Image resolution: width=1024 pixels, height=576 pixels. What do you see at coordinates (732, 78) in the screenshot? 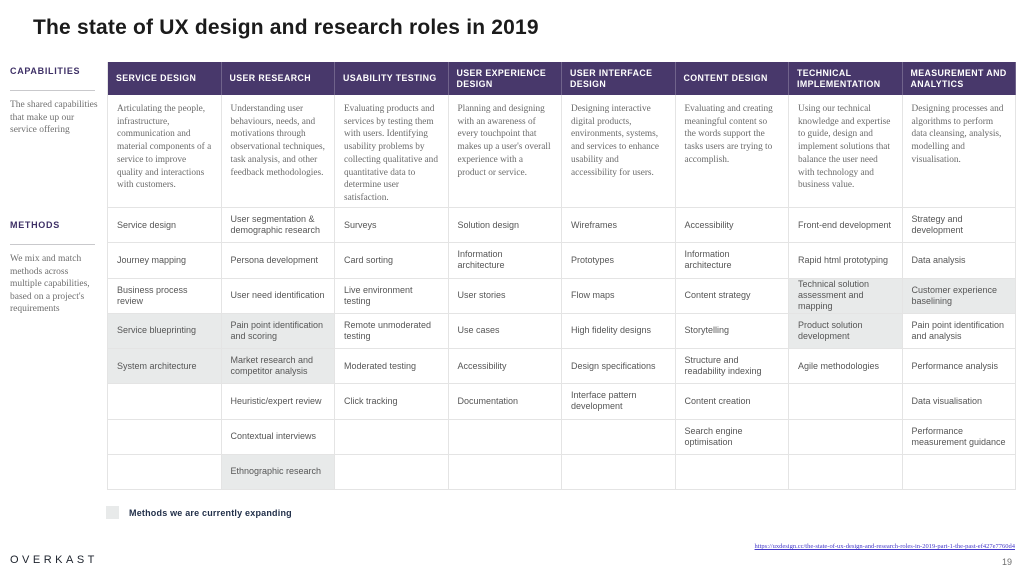
I see `column-header-content-design: CONTENT DESIGN` at bounding box center [732, 78].